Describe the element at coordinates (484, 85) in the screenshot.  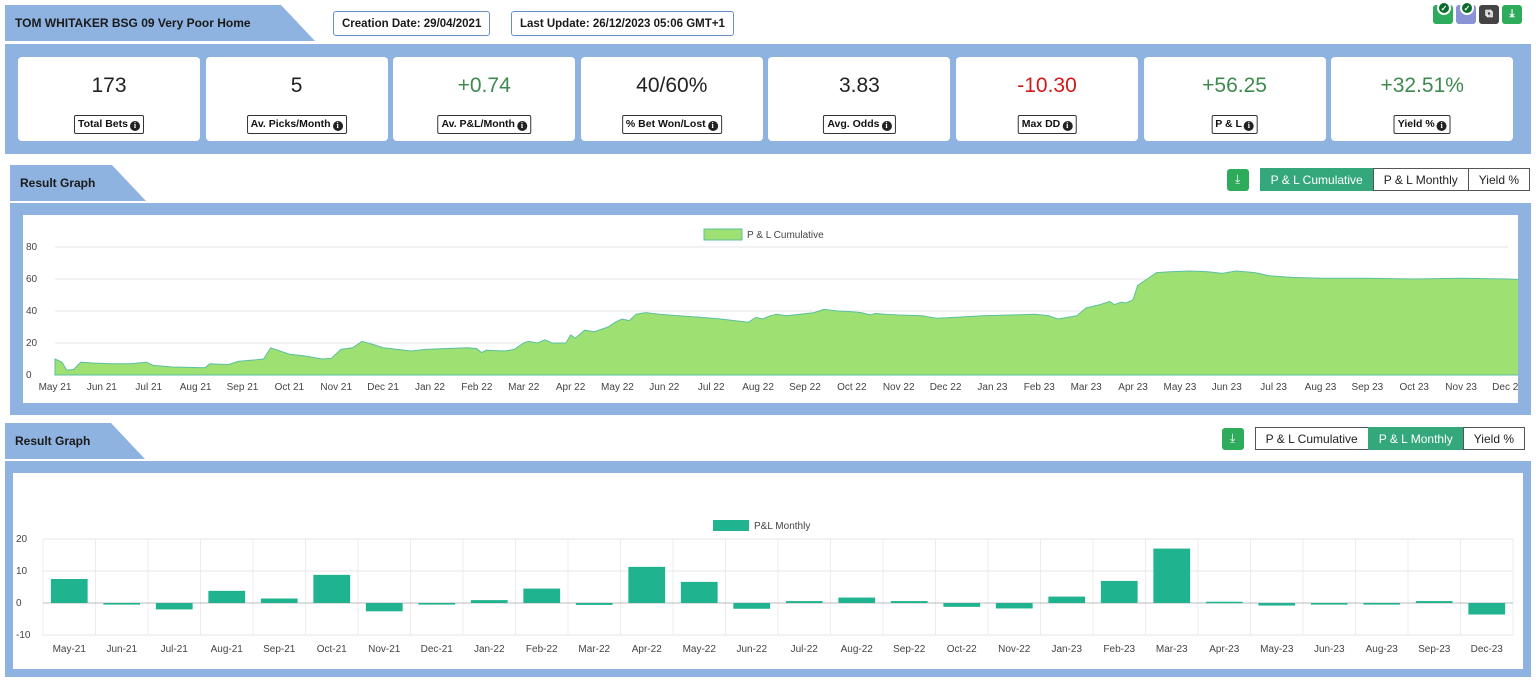
I see `stat-value: +0.74` at that location.